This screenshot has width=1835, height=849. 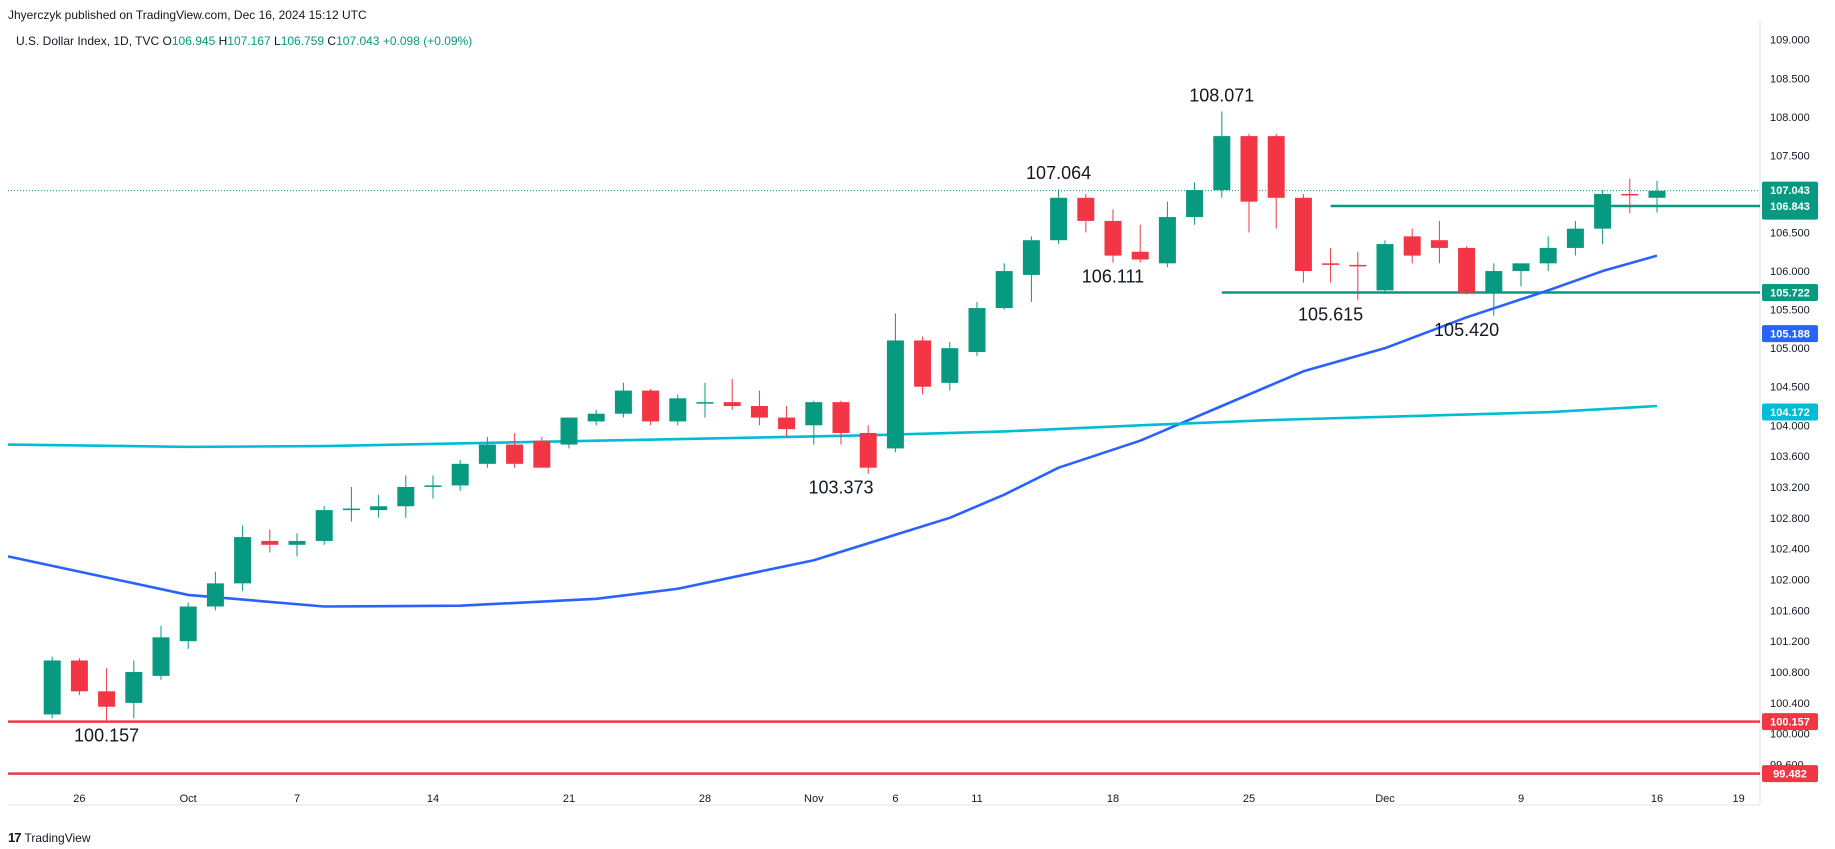 I want to click on price-axis-badge-label: 106.843, so click(x=1790, y=207).